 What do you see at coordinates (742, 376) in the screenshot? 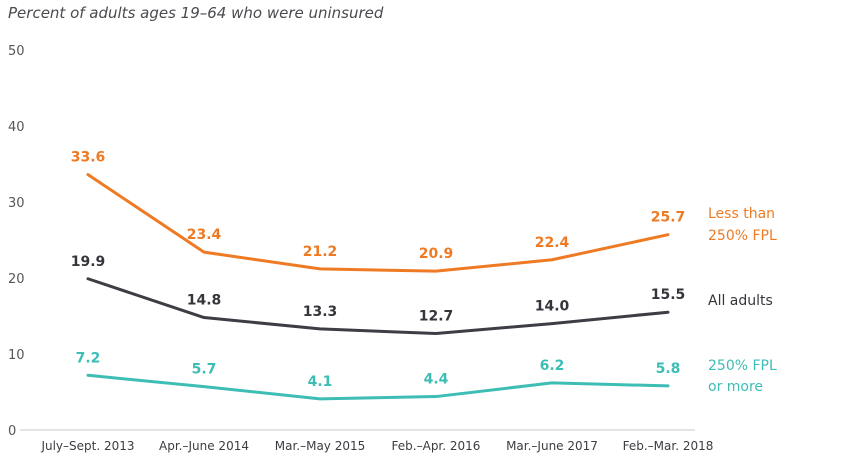
I see `legend-entry: 250% FPL or more` at bounding box center [742, 376].